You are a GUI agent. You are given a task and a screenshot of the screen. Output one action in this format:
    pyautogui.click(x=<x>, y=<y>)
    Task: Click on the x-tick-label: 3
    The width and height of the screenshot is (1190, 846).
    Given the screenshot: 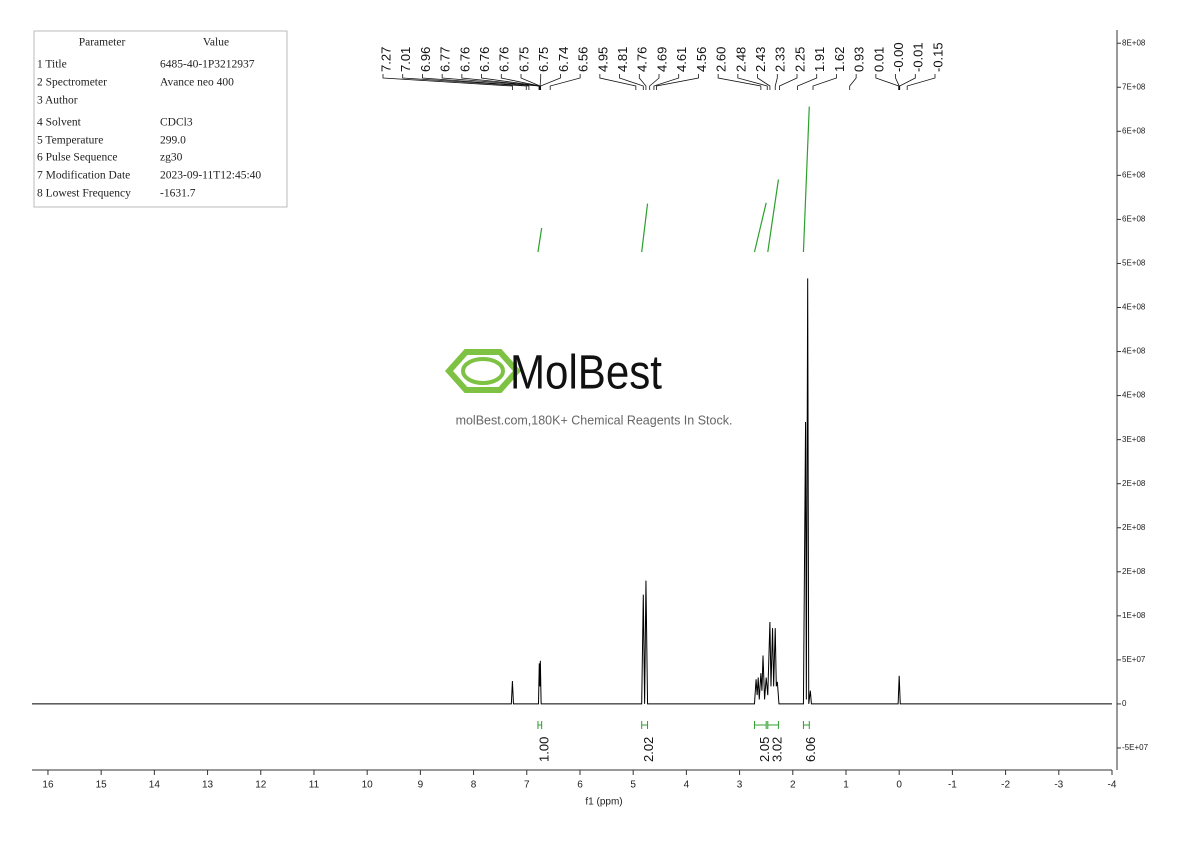 What is the action you would take?
    pyautogui.click(x=740, y=785)
    